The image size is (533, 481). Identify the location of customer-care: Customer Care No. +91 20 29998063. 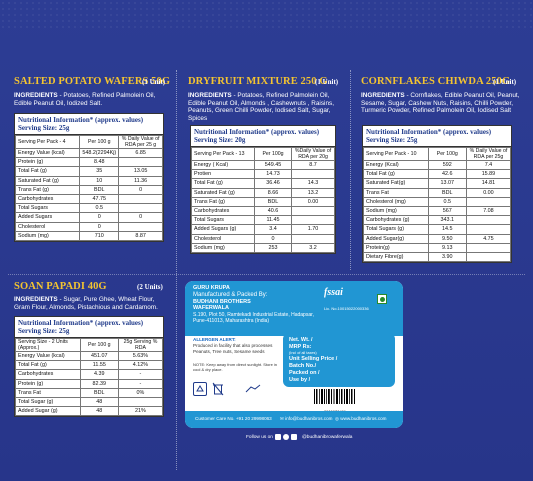
(233, 418).